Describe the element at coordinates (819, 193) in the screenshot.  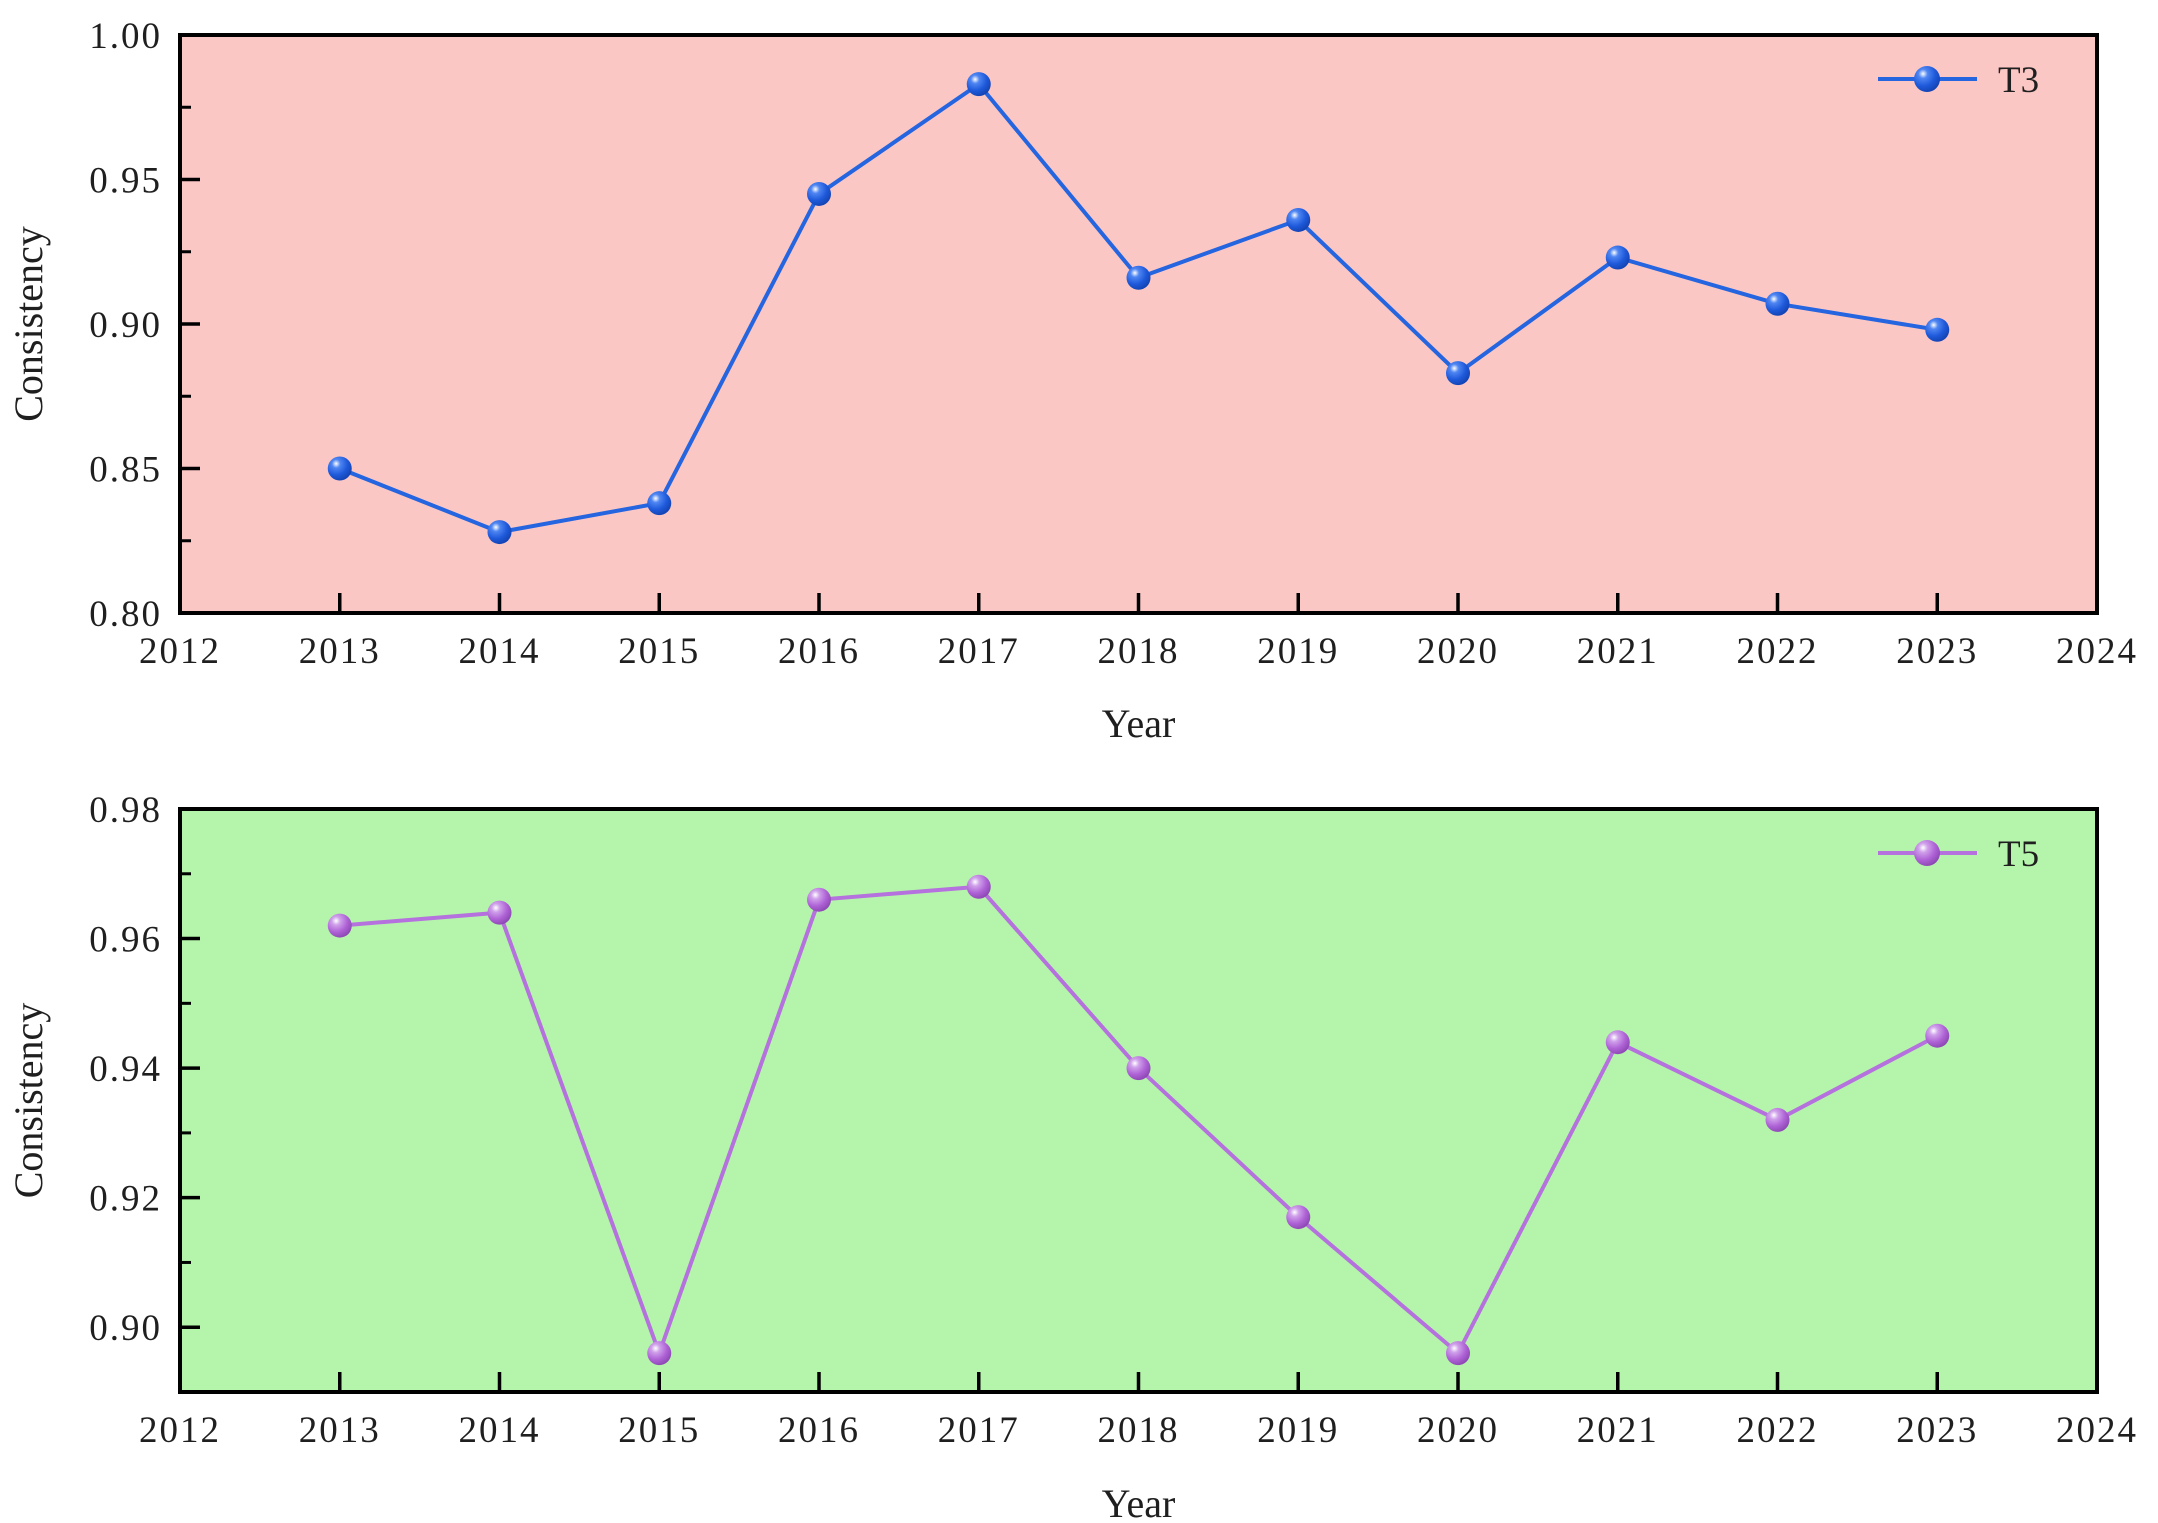
I see `t3-marker-2016` at that location.